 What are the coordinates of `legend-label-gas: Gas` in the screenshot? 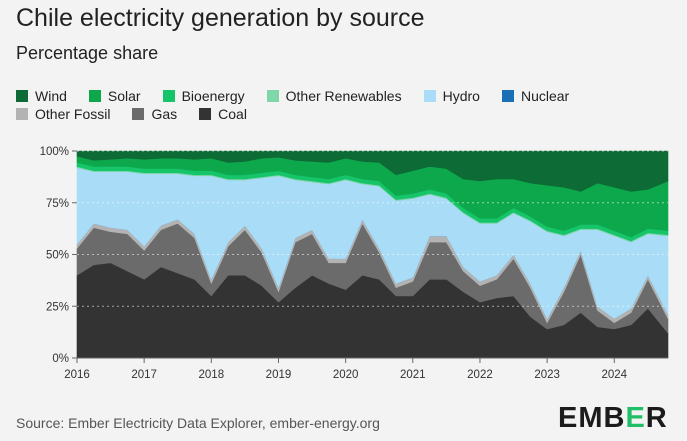 It's located at (164, 113).